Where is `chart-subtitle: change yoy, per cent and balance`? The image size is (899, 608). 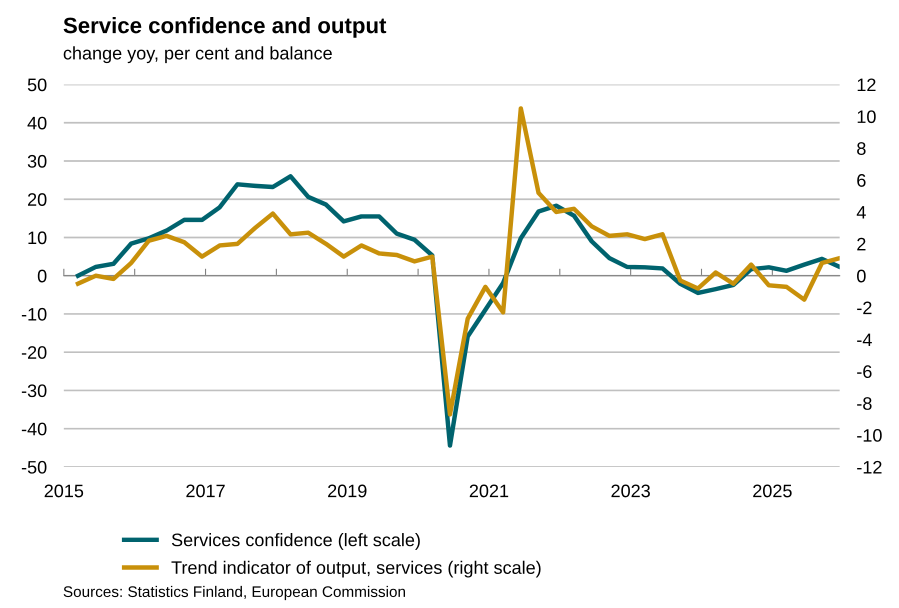
chart-subtitle: change yoy, per cent and balance is located at coordinates (198, 55).